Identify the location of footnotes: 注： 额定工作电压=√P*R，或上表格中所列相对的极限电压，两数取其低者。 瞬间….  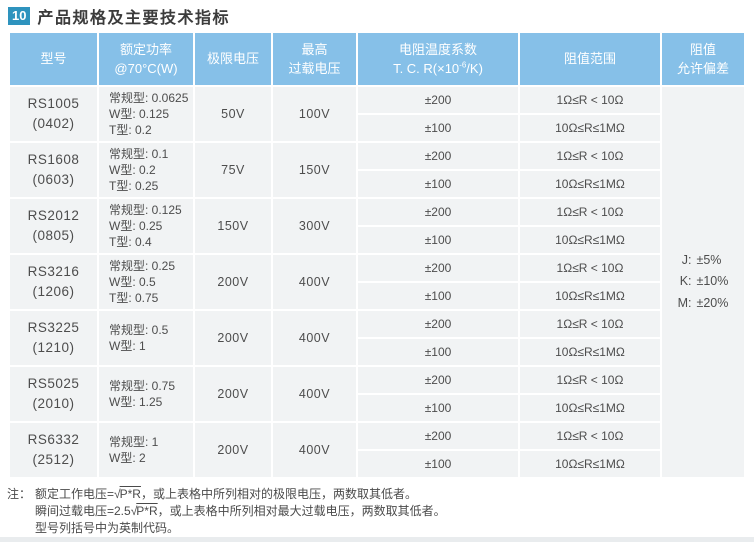
(226, 511).